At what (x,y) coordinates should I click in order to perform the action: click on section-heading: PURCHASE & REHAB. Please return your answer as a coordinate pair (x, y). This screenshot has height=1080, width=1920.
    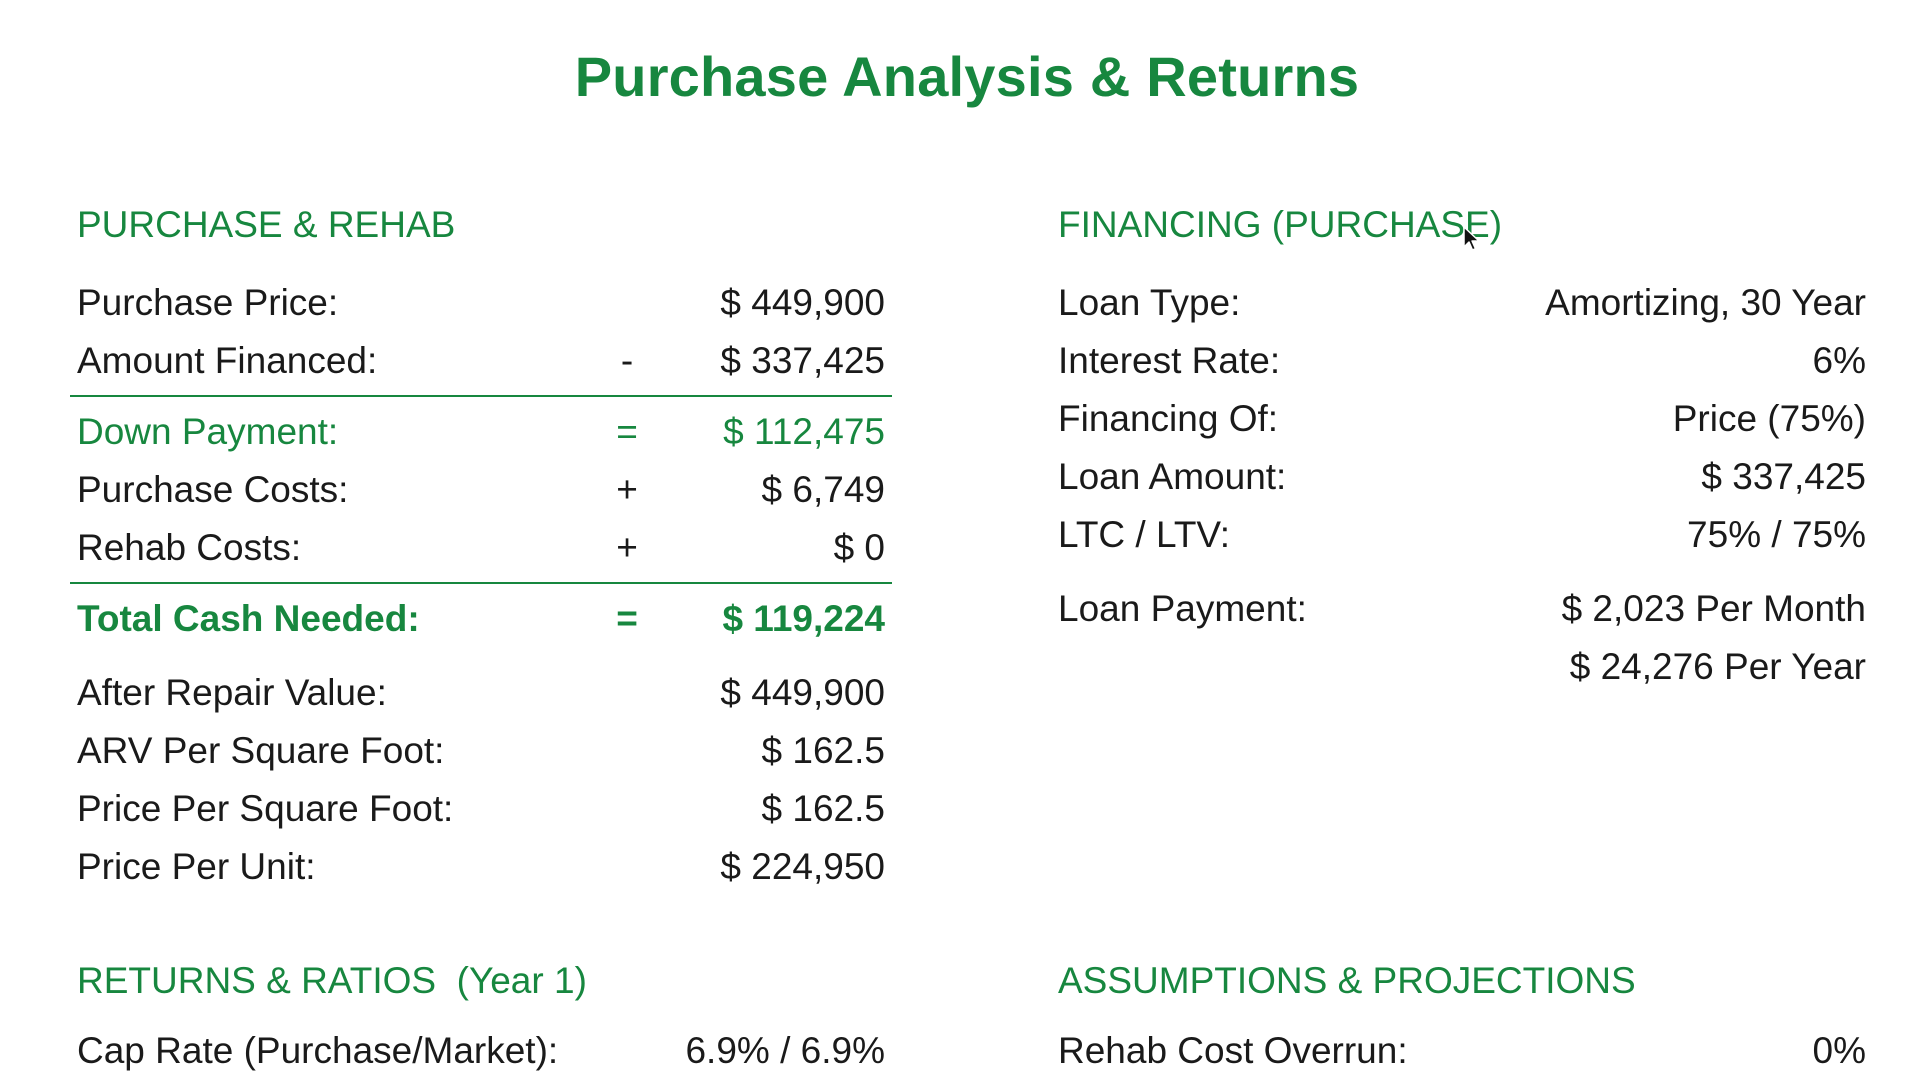
    Looking at the image, I should click on (266, 224).